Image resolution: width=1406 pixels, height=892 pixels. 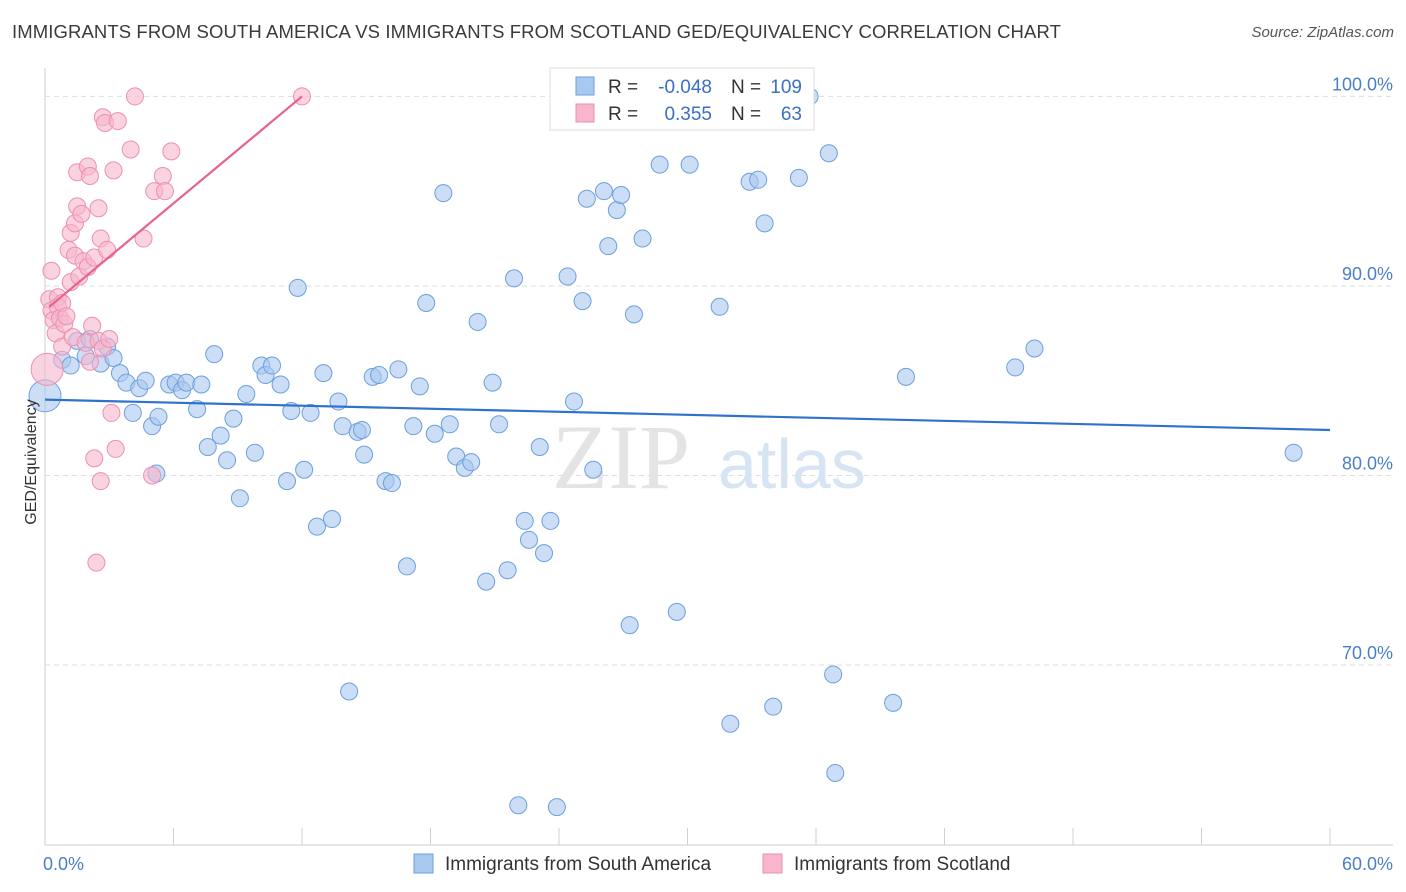 What do you see at coordinates (746, 114) in the screenshot?
I see `stats-n-label-pink: N =` at bounding box center [746, 114].